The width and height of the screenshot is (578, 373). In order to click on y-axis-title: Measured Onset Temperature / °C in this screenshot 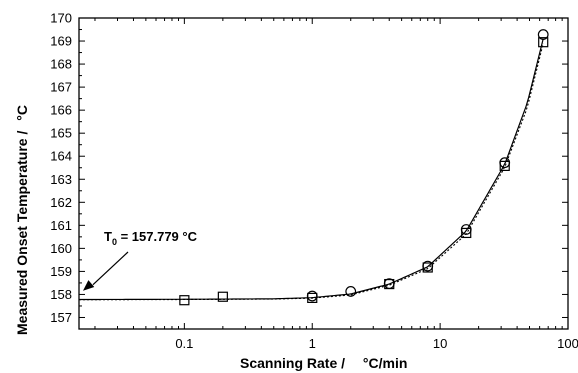, I will do `click(22, 220)`.